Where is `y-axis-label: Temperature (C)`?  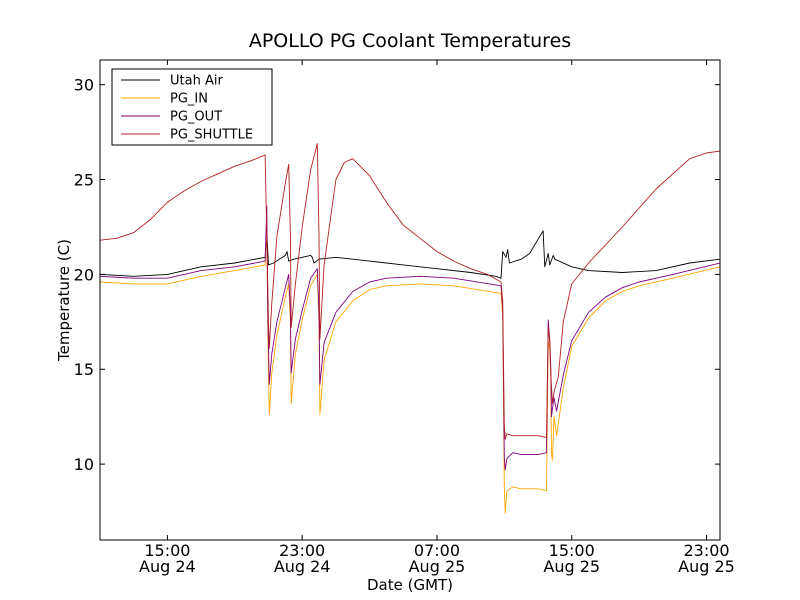
y-axis-label: Temperature (C) is located at coordinates (64, 300).